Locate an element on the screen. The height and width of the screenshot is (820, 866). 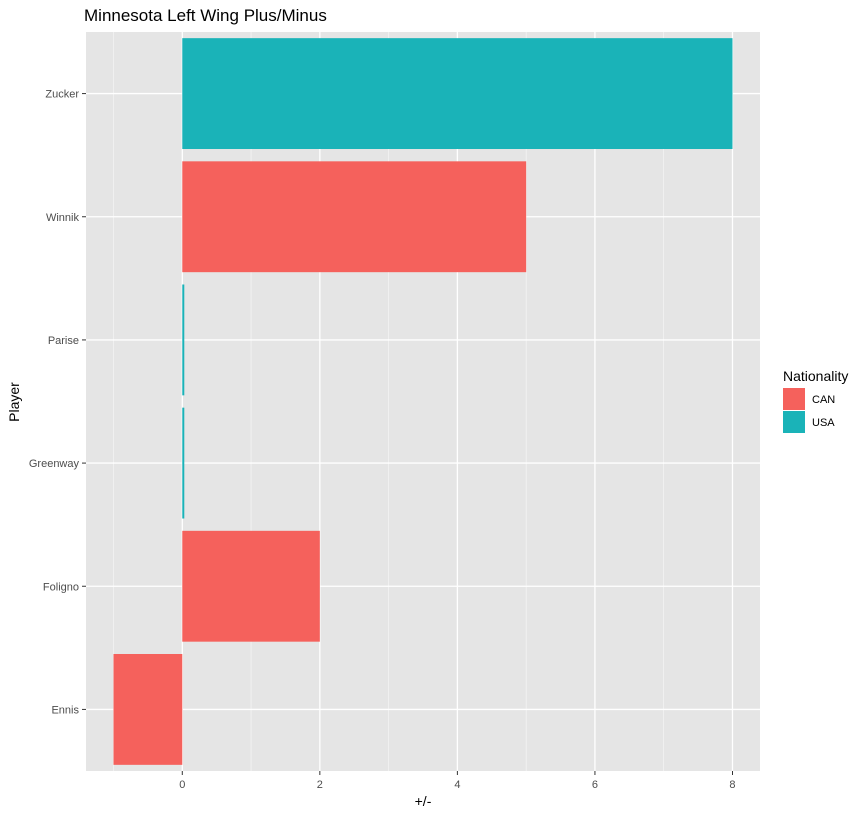
legend-swatch-usa is located at coordinates (794, 422).